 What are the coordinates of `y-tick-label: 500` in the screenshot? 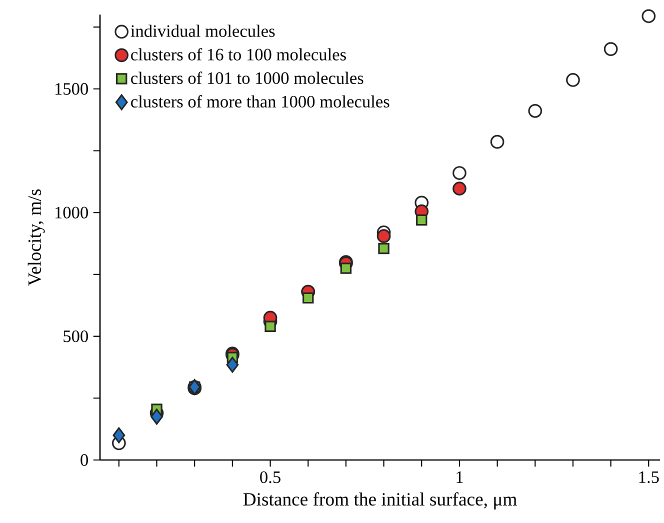 It's located at (76, 336).